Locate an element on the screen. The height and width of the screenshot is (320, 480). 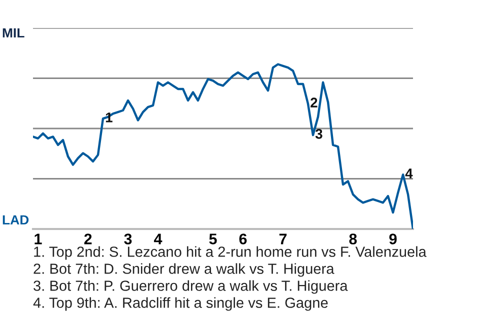
annotation: 4 is located at coordinates (409, 173).